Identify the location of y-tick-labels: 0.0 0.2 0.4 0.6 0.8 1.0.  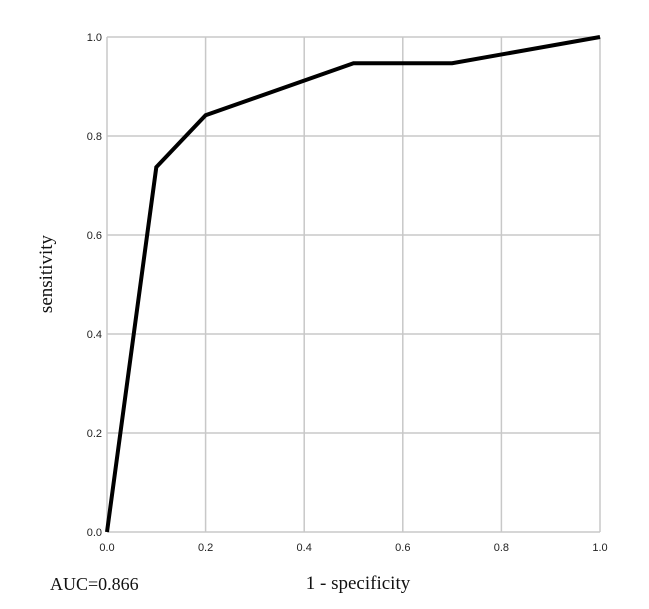
(94, 285).